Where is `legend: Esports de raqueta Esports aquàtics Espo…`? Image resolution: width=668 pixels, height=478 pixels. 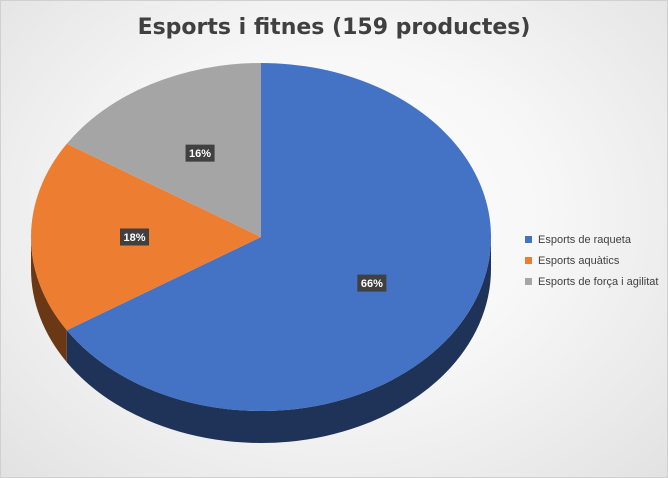
legend: Esports de raqueta Esports aquàtics Espo… is located at coordinates (596, 260).